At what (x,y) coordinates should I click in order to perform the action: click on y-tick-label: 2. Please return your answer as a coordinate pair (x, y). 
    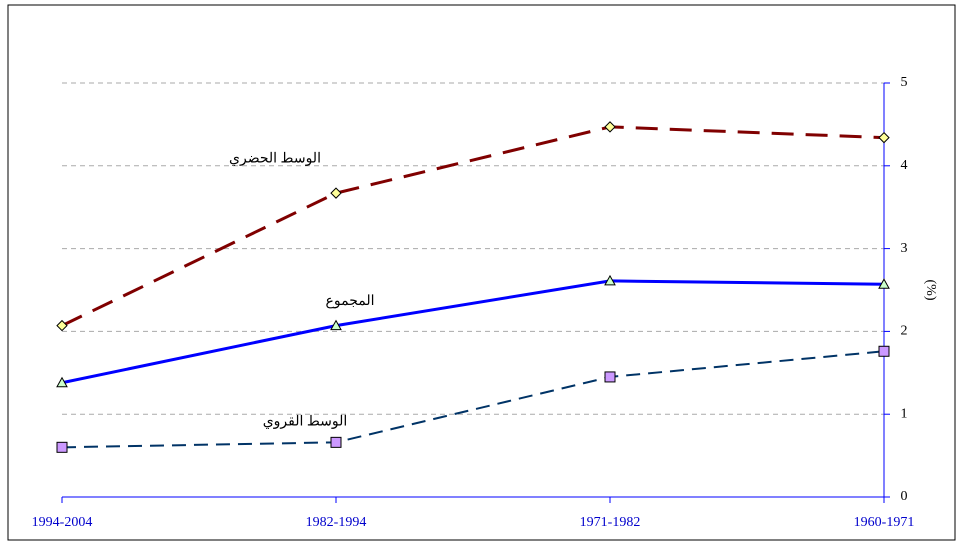
    Looking at the image, I should click on (904, 331).